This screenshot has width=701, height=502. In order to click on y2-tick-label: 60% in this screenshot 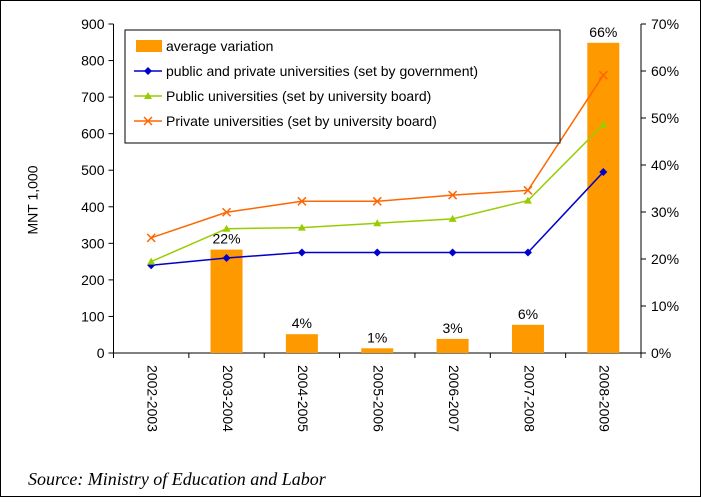, I will do `click(665, 71)`.